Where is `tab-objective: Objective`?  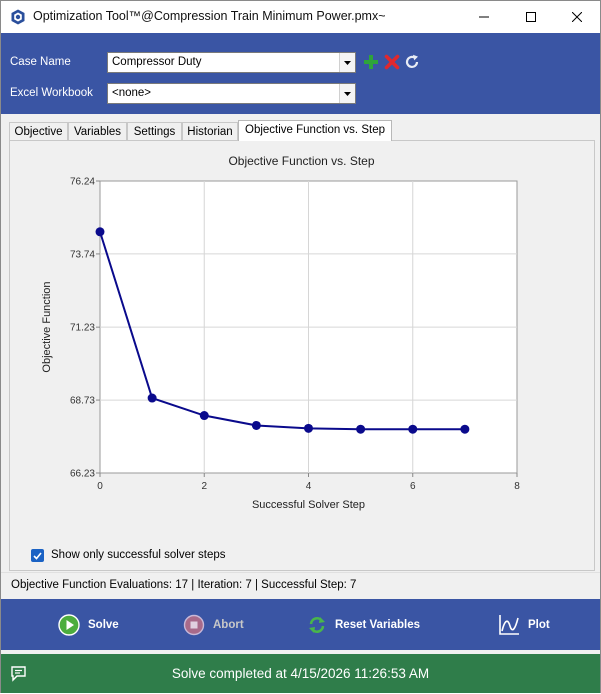
tab-objective: Objective is located at coordinates (38, 131).